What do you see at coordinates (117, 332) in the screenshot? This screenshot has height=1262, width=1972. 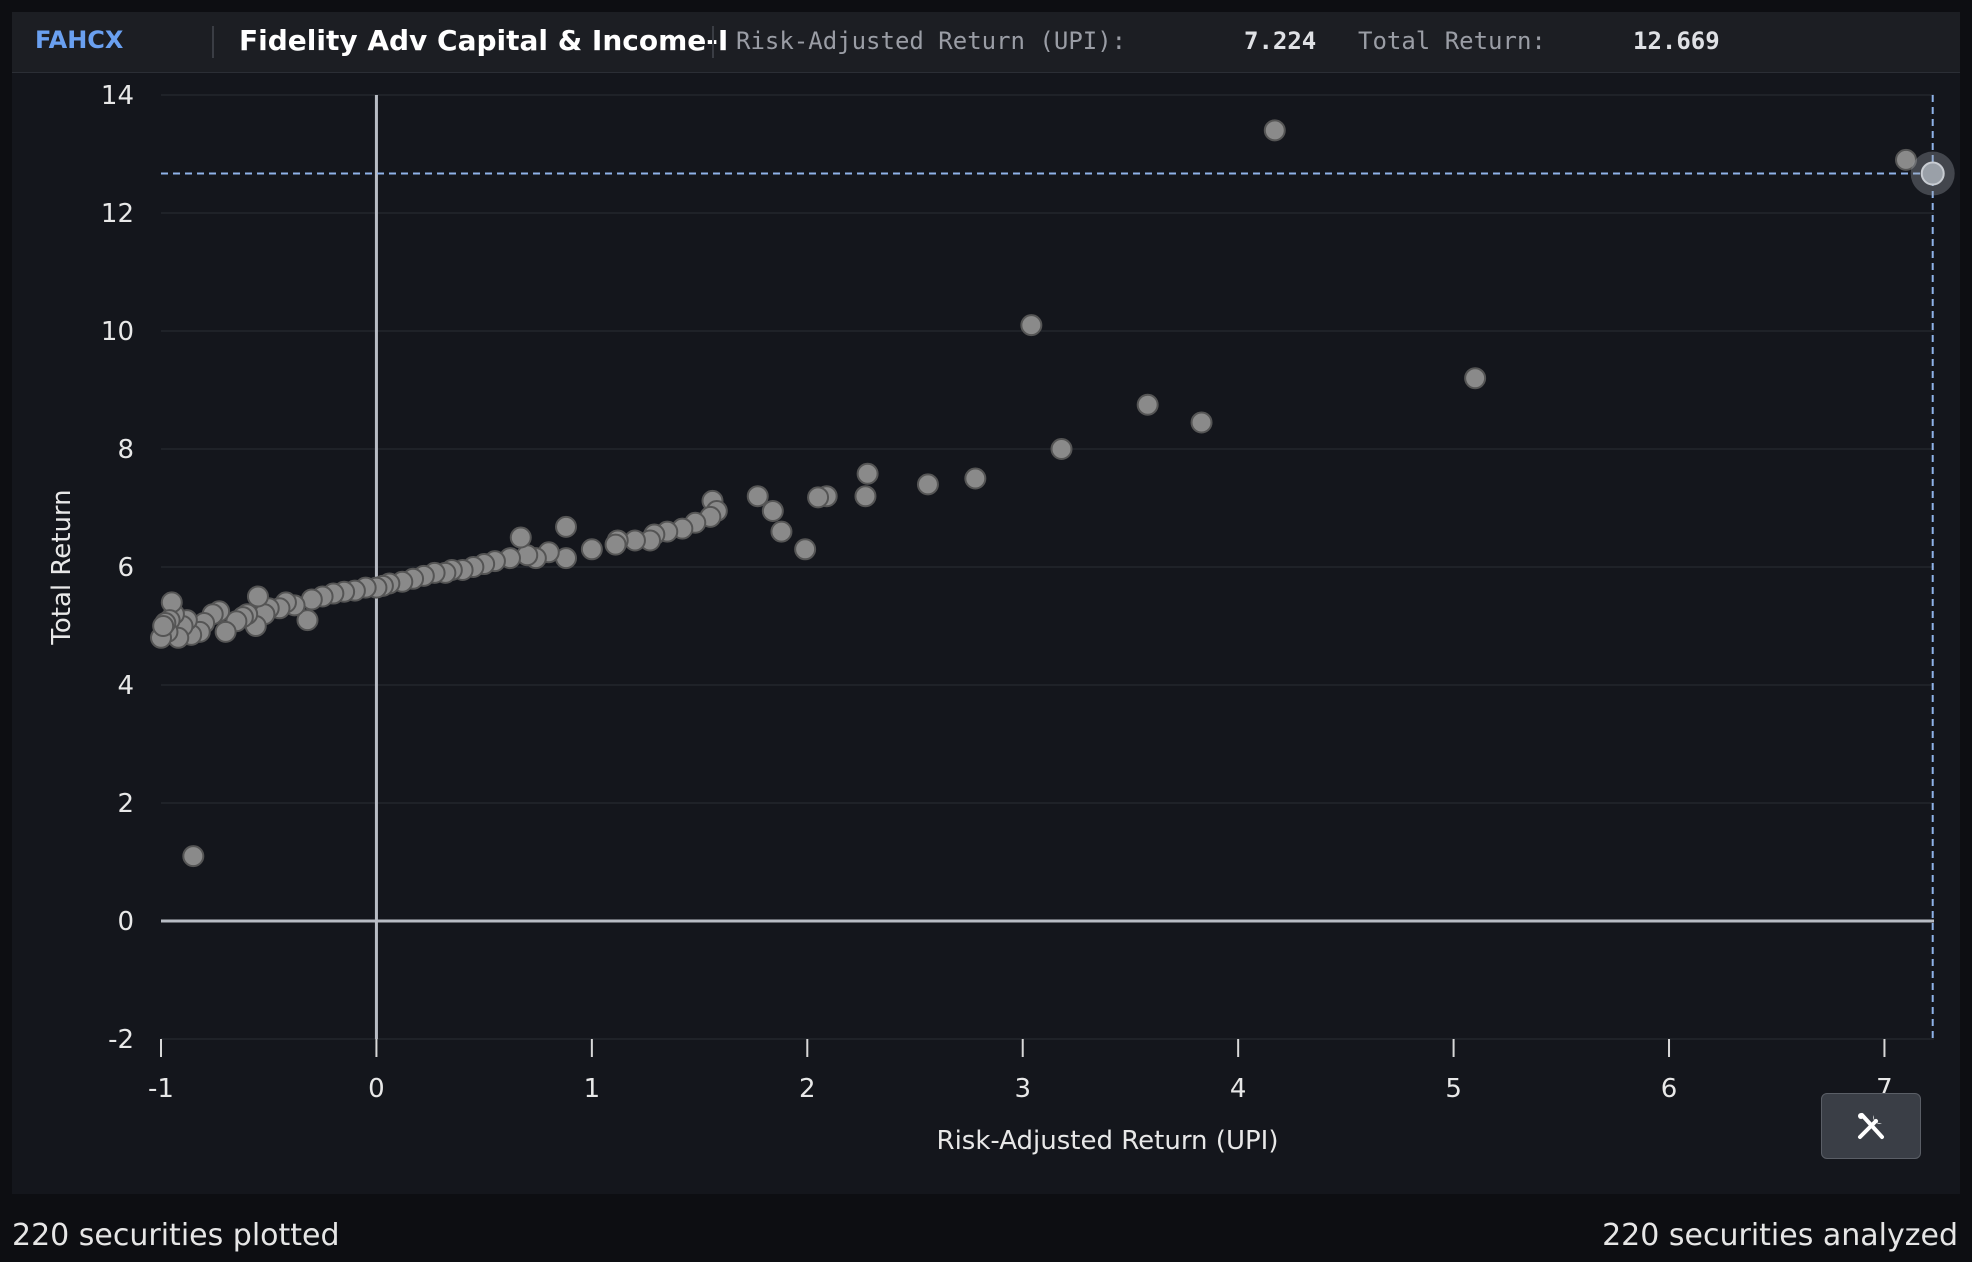 I see `y-tick-label: 10` at bounding box center [117, 332].